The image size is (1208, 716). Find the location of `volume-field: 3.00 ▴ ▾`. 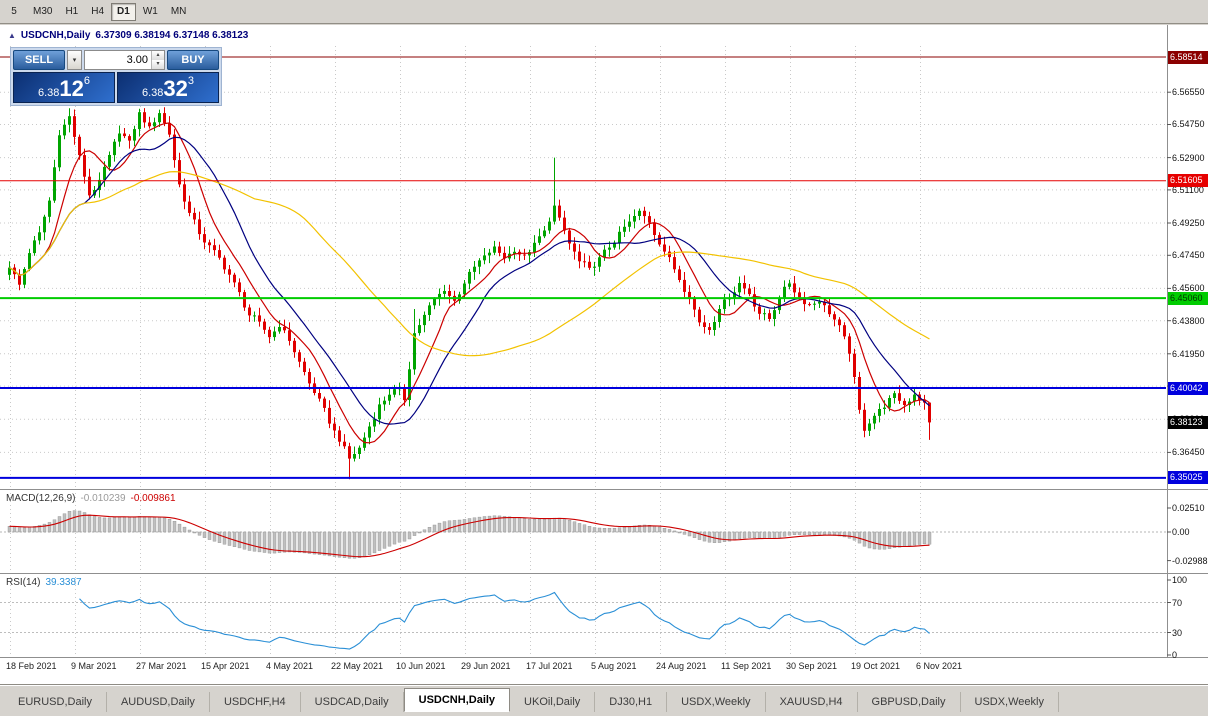

volume-field: 3.00 ▴ ▾ is located at coordinates (124, 60).